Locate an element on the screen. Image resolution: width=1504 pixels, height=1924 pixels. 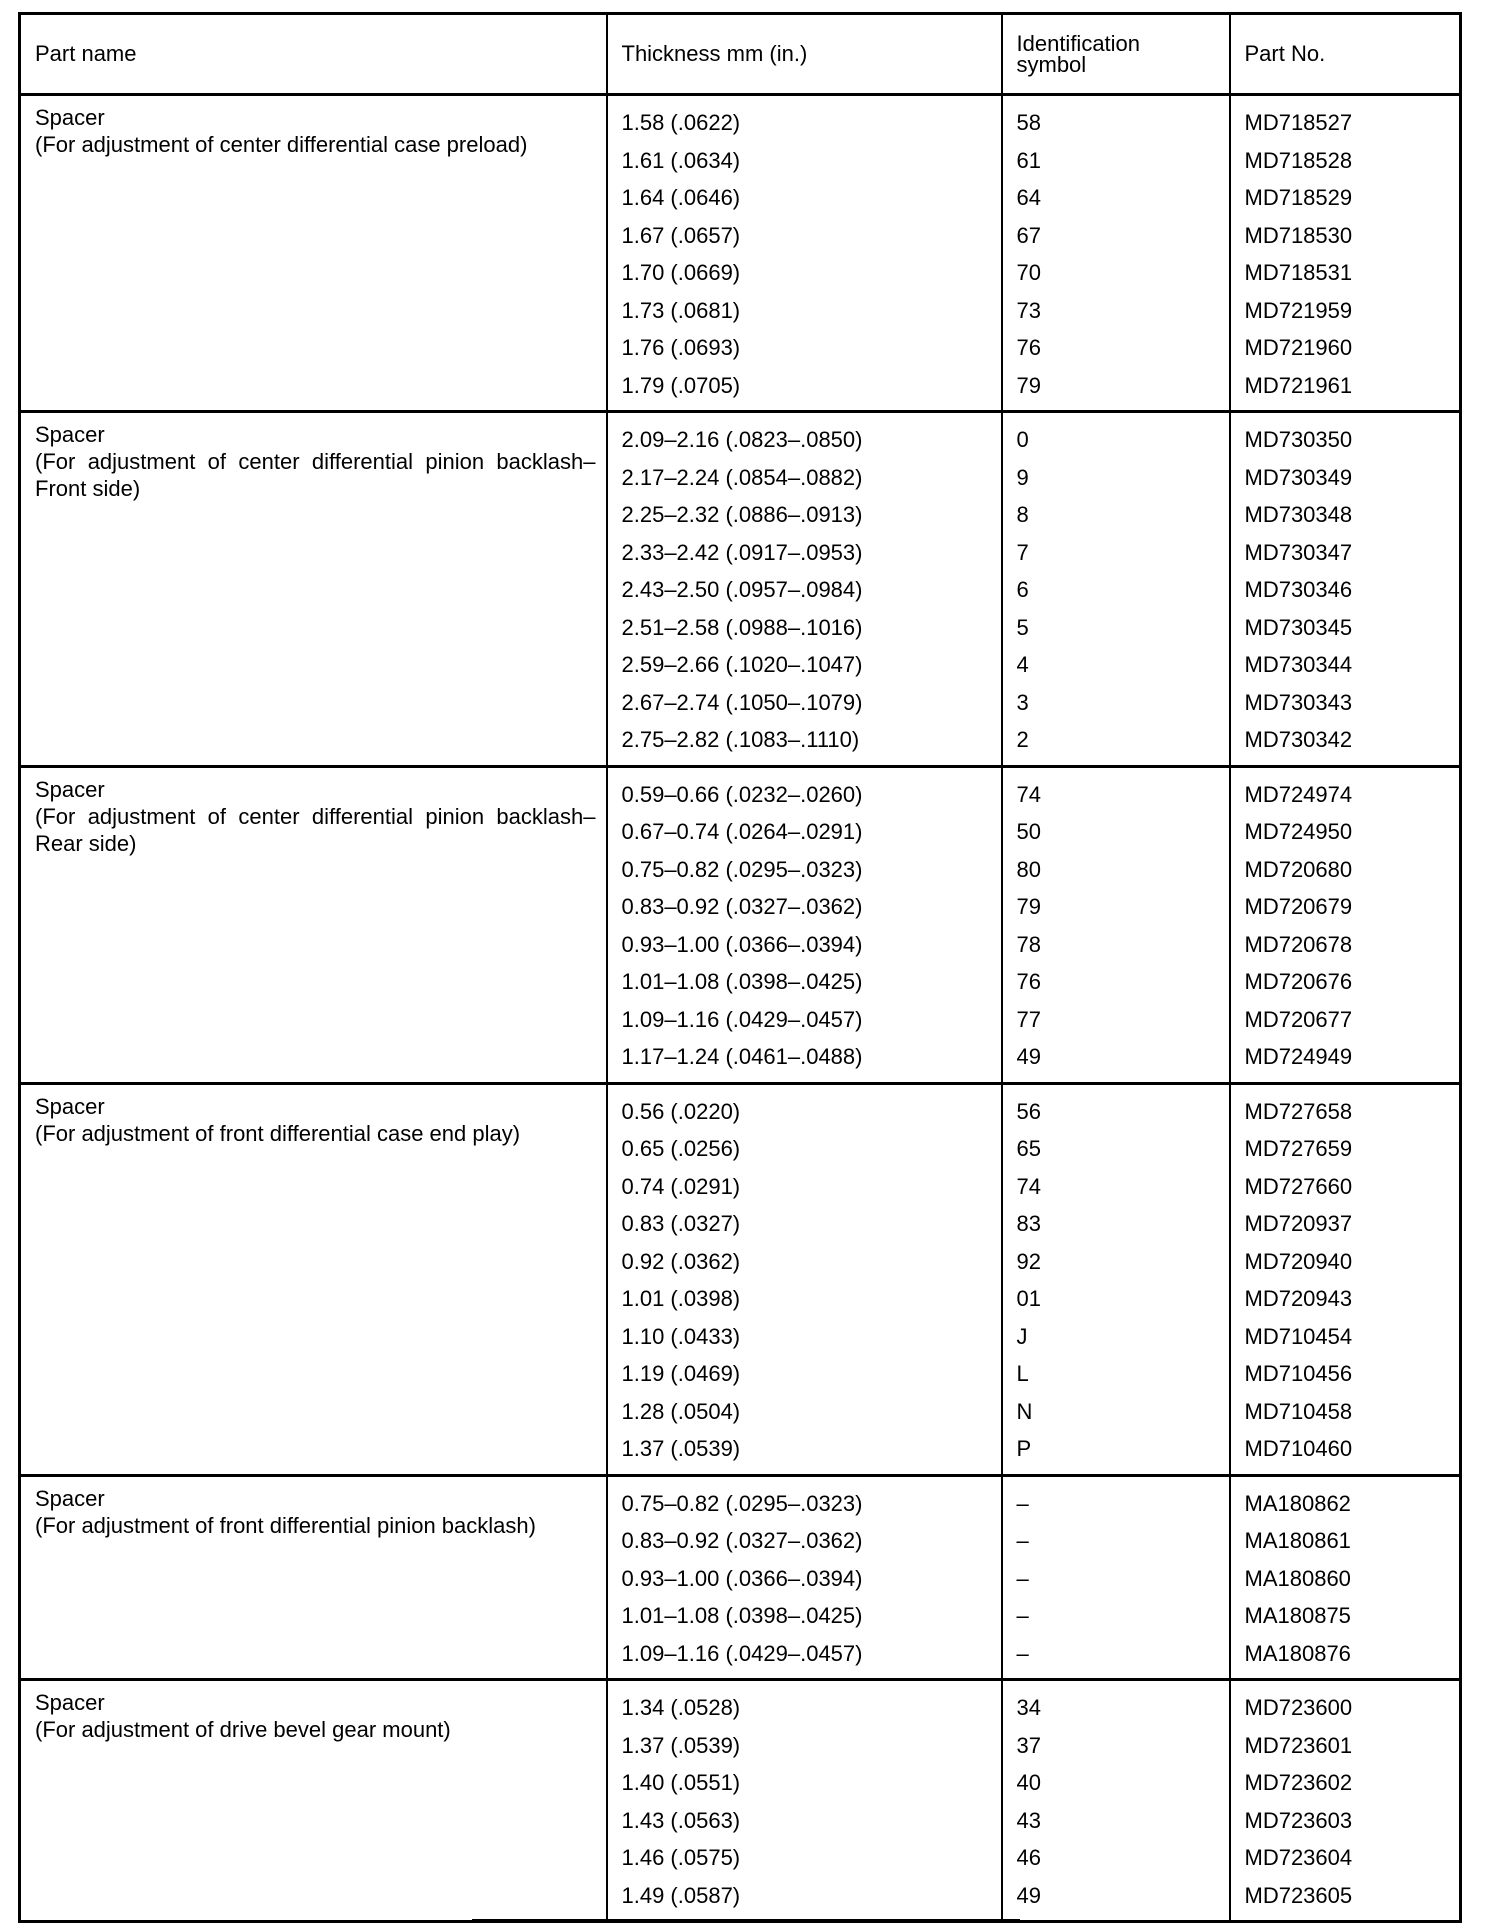
part-number-value: MD720678 is located at coordinates (1298, 944).